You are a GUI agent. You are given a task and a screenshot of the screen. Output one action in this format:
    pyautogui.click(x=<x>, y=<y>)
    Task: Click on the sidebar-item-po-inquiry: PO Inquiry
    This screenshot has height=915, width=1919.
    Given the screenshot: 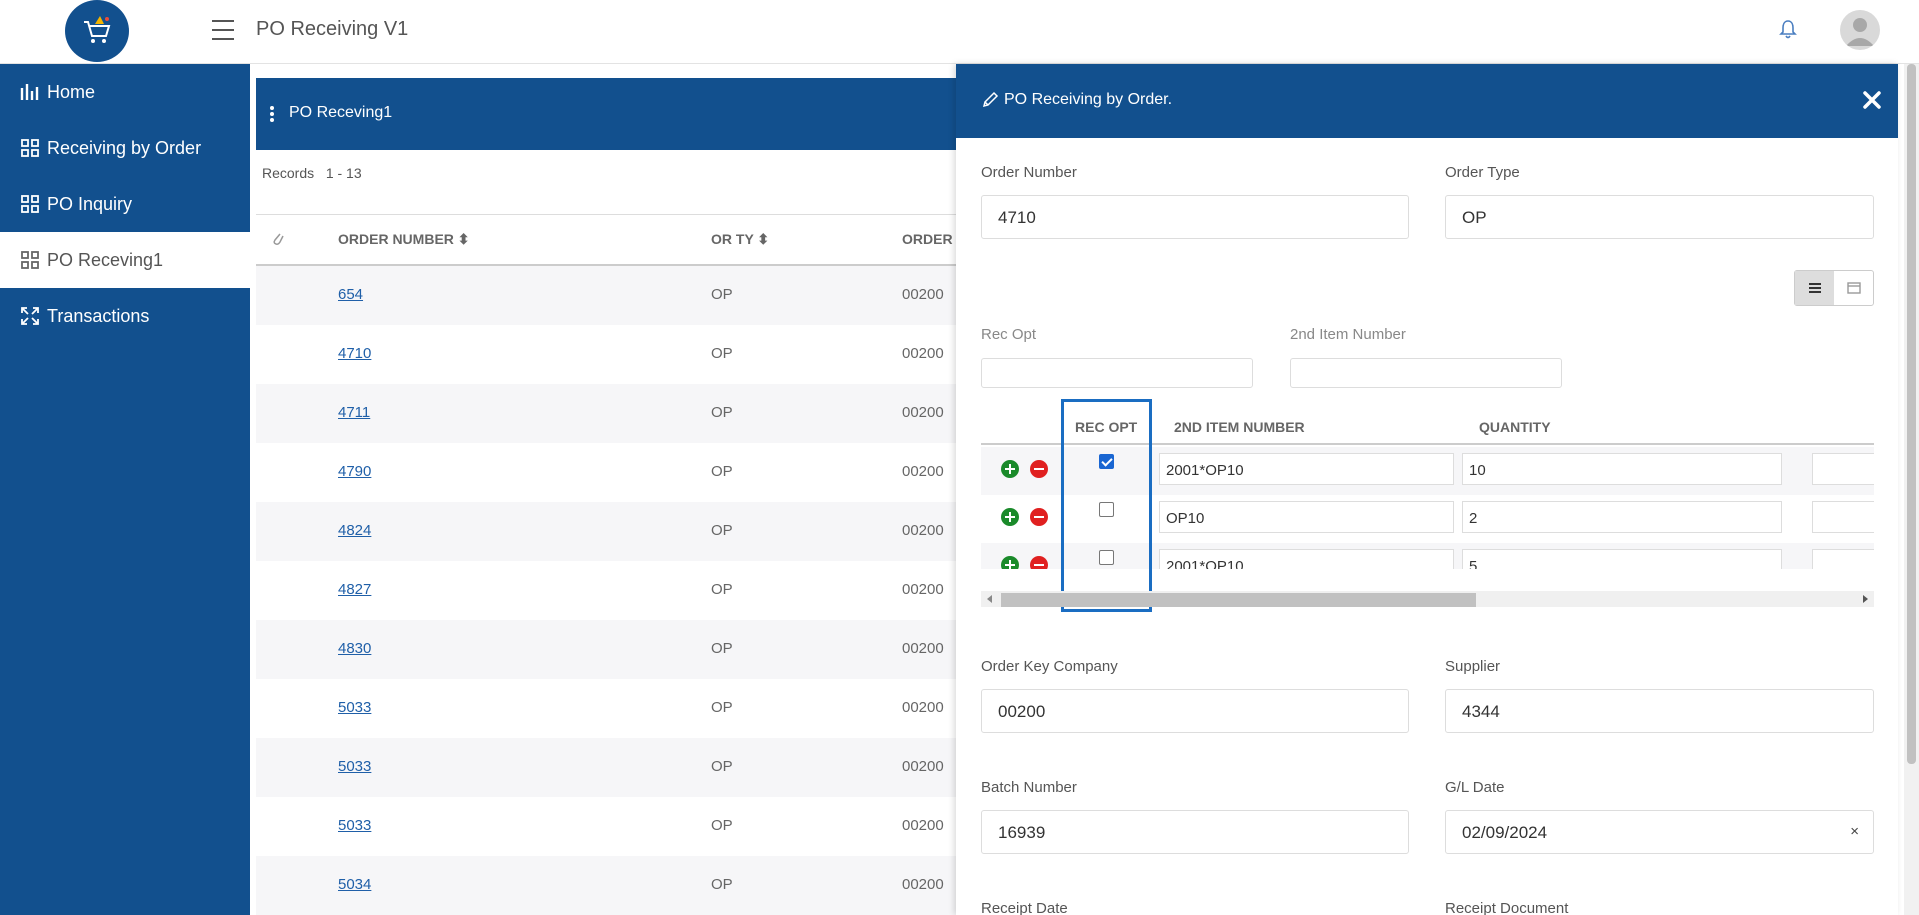 What is the action you would take?
    pyautogui.click(x=125, y=204)
    